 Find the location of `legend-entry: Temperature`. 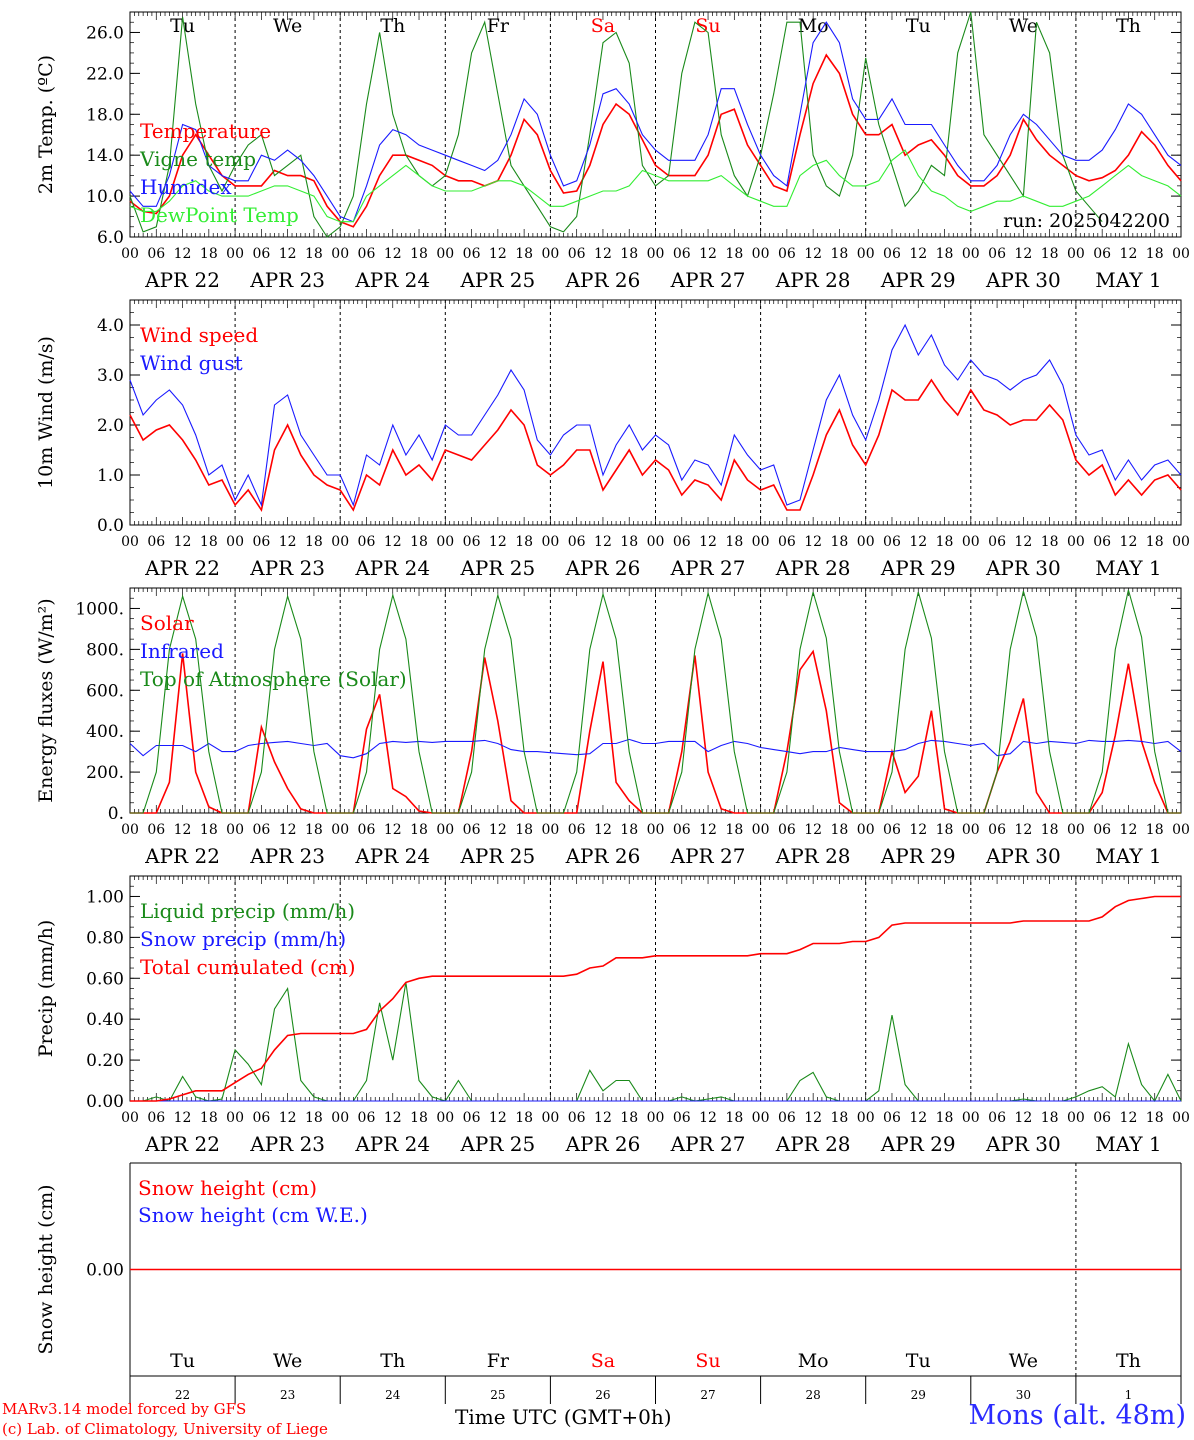

legend-entry: Temperature is located at coordinates (205, 131).